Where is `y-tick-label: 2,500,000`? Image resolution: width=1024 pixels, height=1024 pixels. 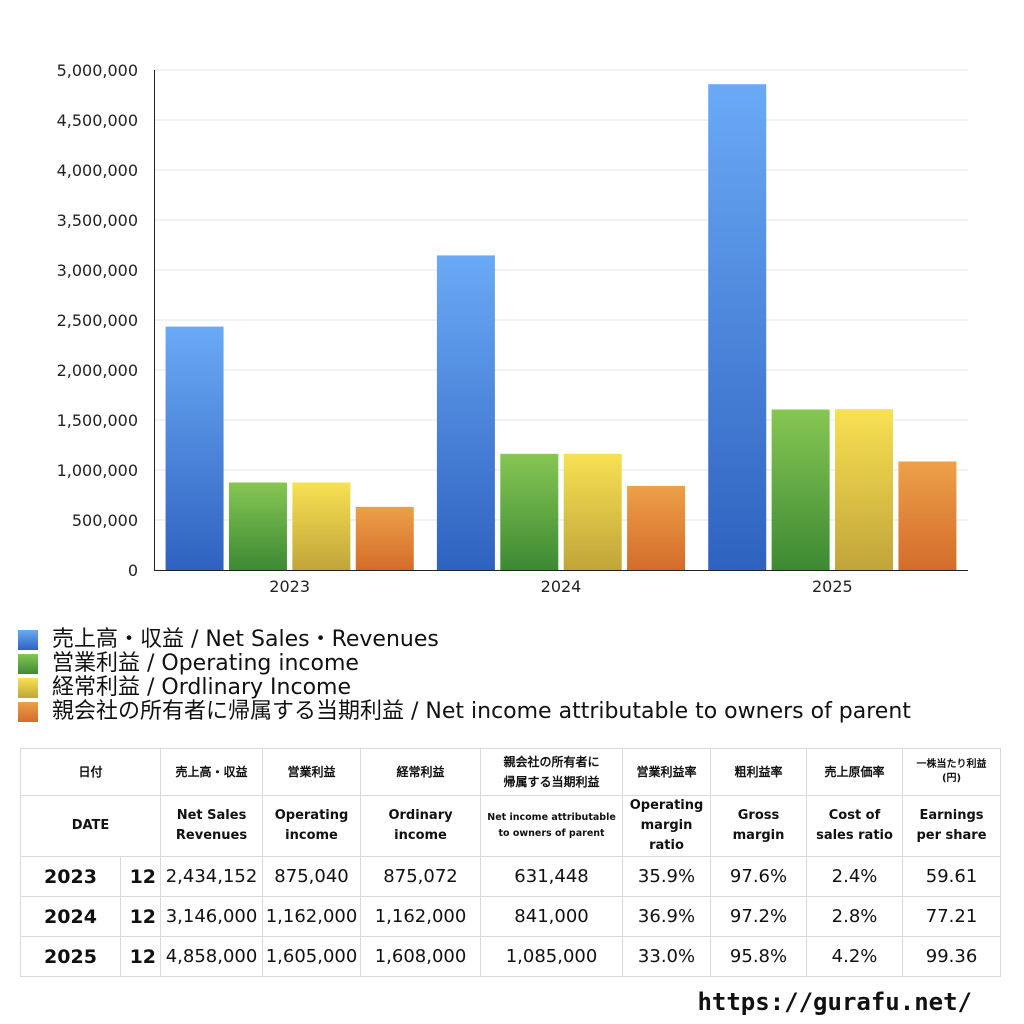
y-tick-label: 2,500,000 is located at coordinates (97, 320).